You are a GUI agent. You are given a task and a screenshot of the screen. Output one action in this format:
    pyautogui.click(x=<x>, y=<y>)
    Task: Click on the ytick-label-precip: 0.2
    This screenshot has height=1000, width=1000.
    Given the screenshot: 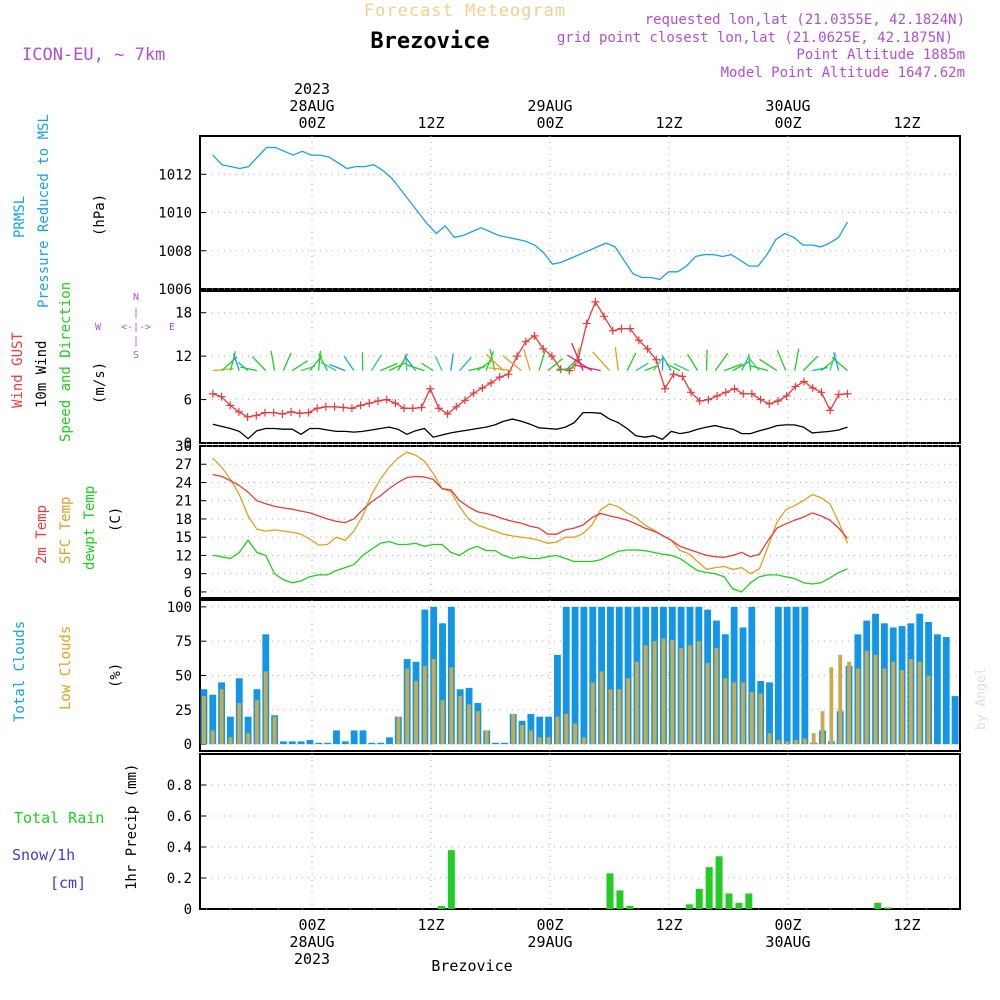 What is the action you would take?
    pyautogui.click(x=179, y=879)
    